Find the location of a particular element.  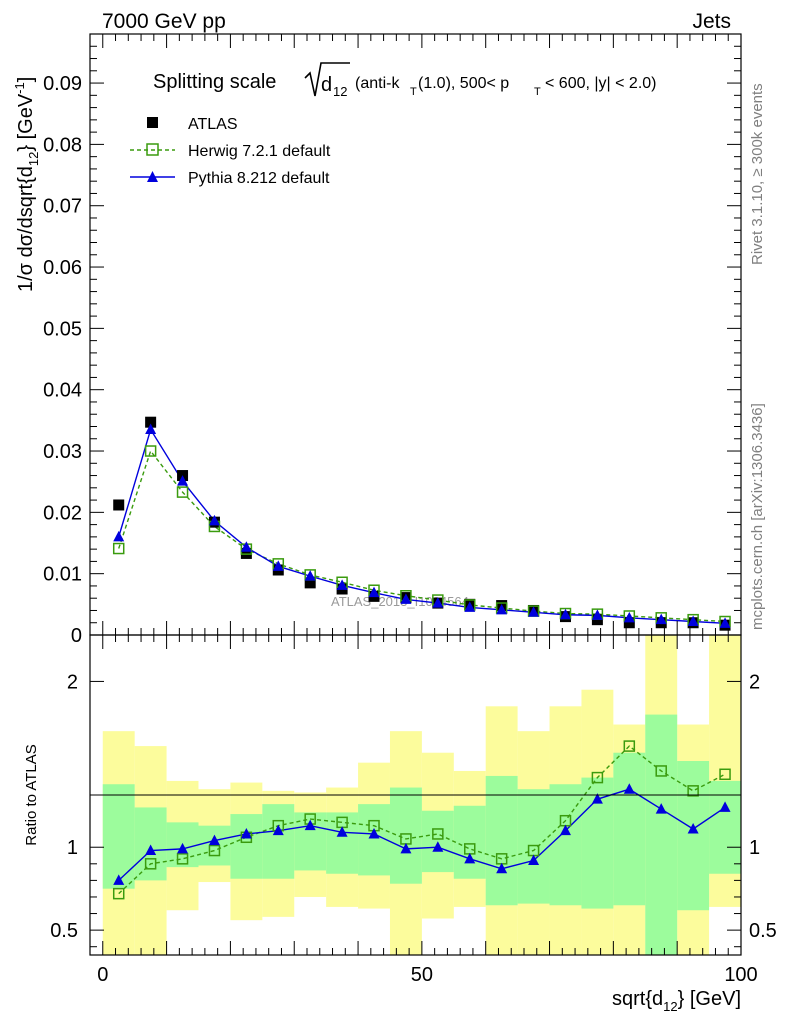

title-tail: < 600, |y| < 2.0) is located at coordinates (601, 83).